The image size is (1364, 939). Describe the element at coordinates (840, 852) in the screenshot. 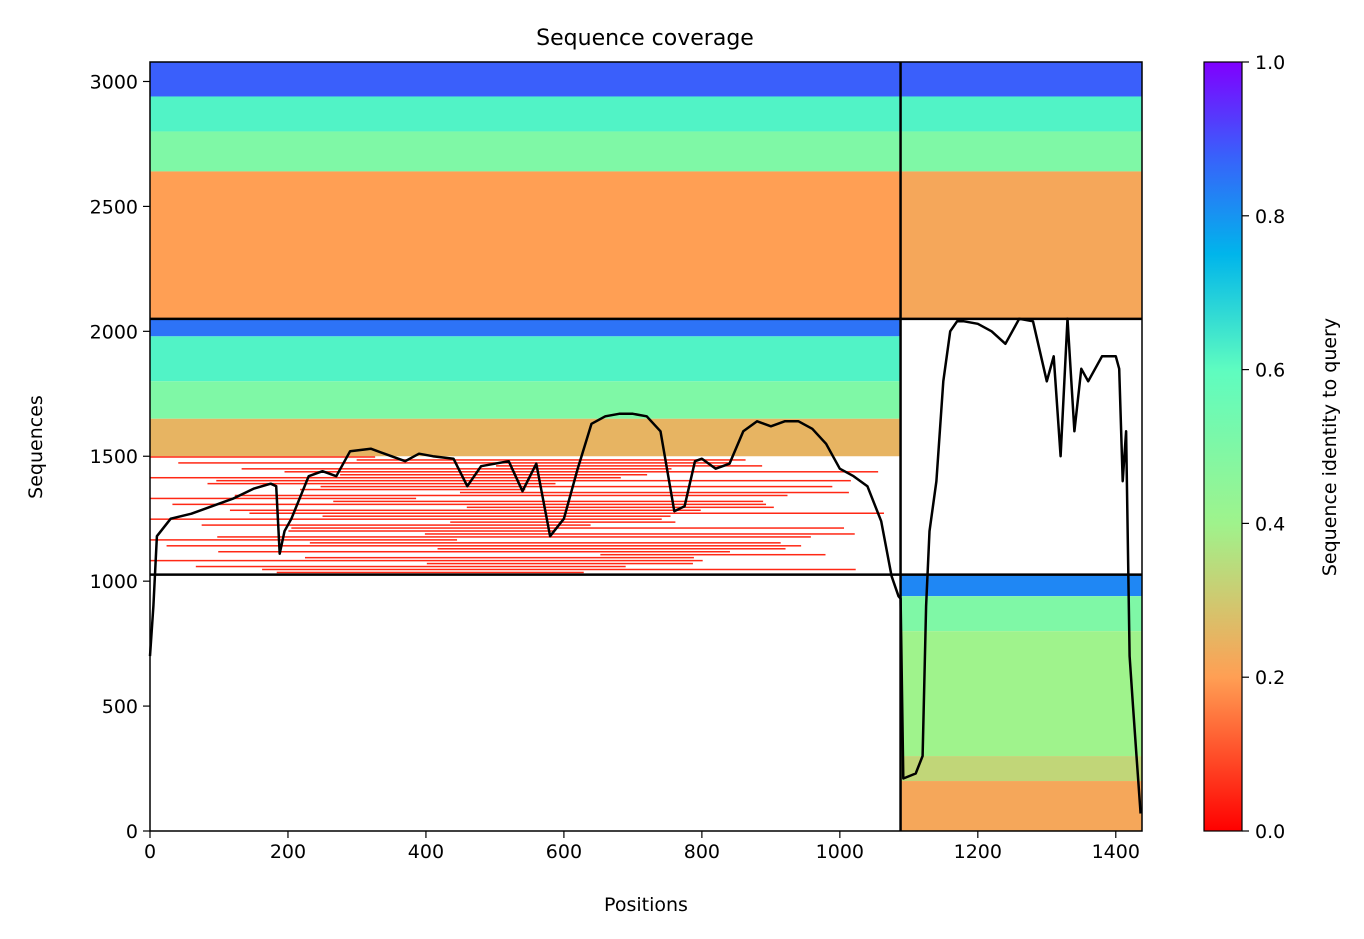

I see `x-tick-label: 1000` at that location.